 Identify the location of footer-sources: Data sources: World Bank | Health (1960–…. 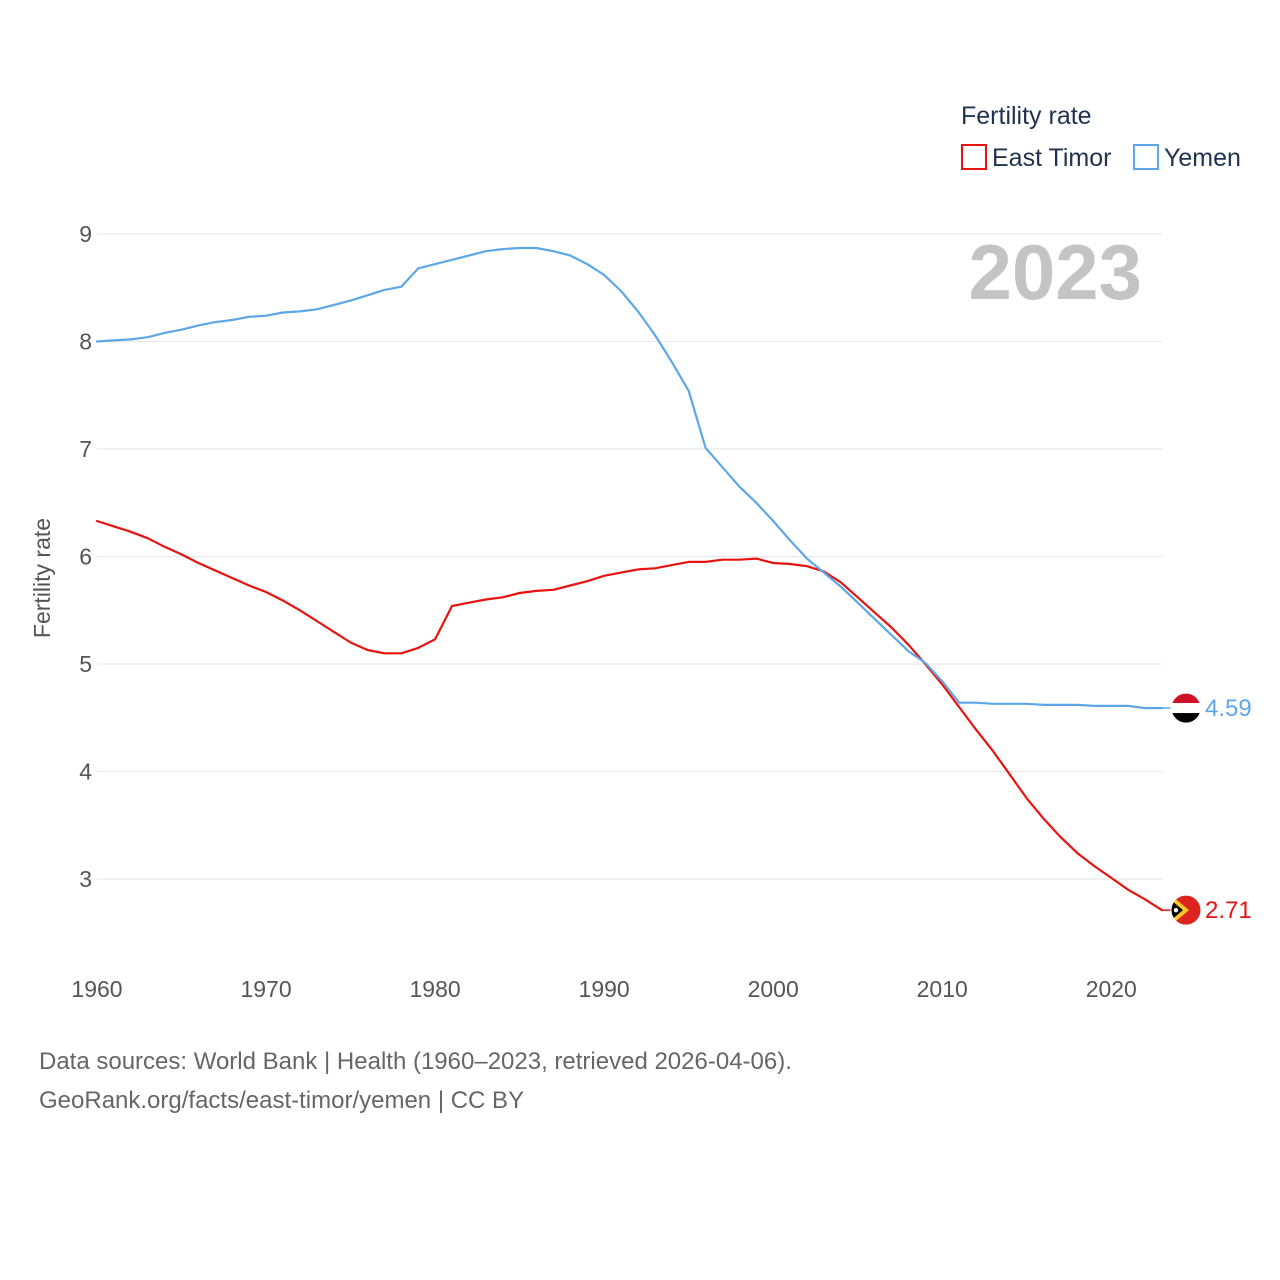
(415, 1061).